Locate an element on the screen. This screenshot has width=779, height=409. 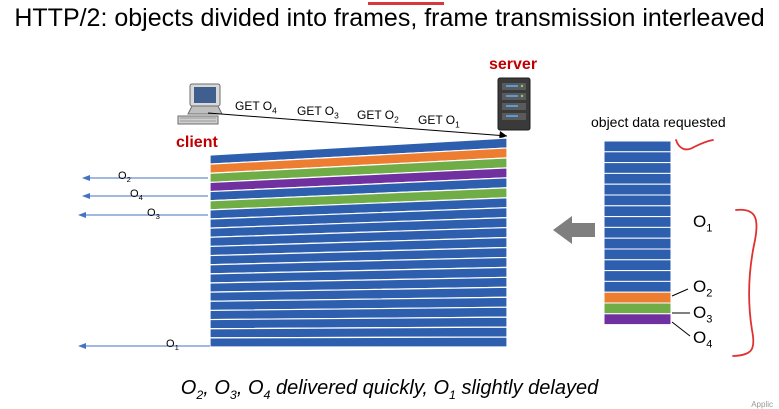
red-brace-annotation is located at coordinates (745, 282).